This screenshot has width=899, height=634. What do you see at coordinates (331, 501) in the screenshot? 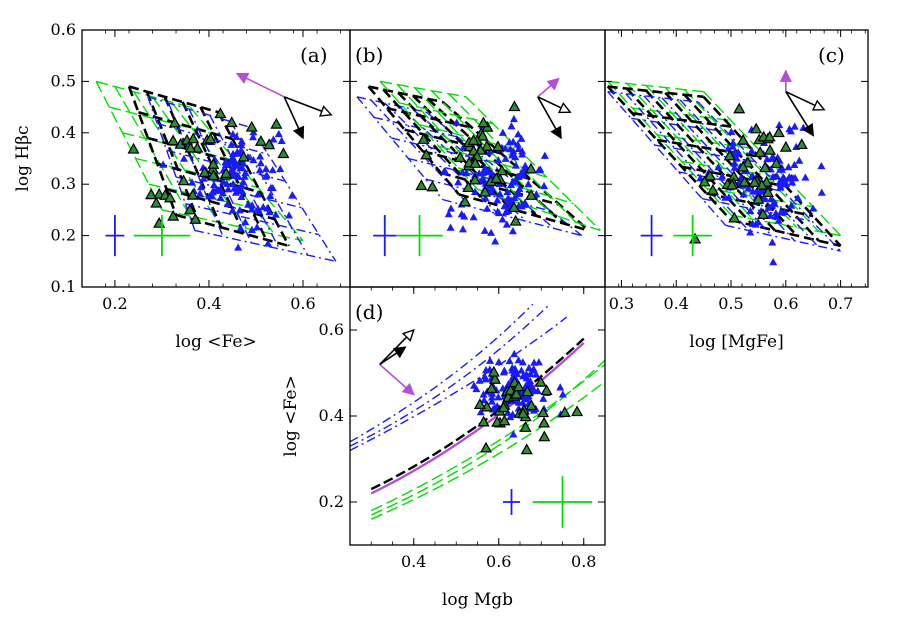
I see `y-tick-label: 0.2` at bounding box center [331, 501].